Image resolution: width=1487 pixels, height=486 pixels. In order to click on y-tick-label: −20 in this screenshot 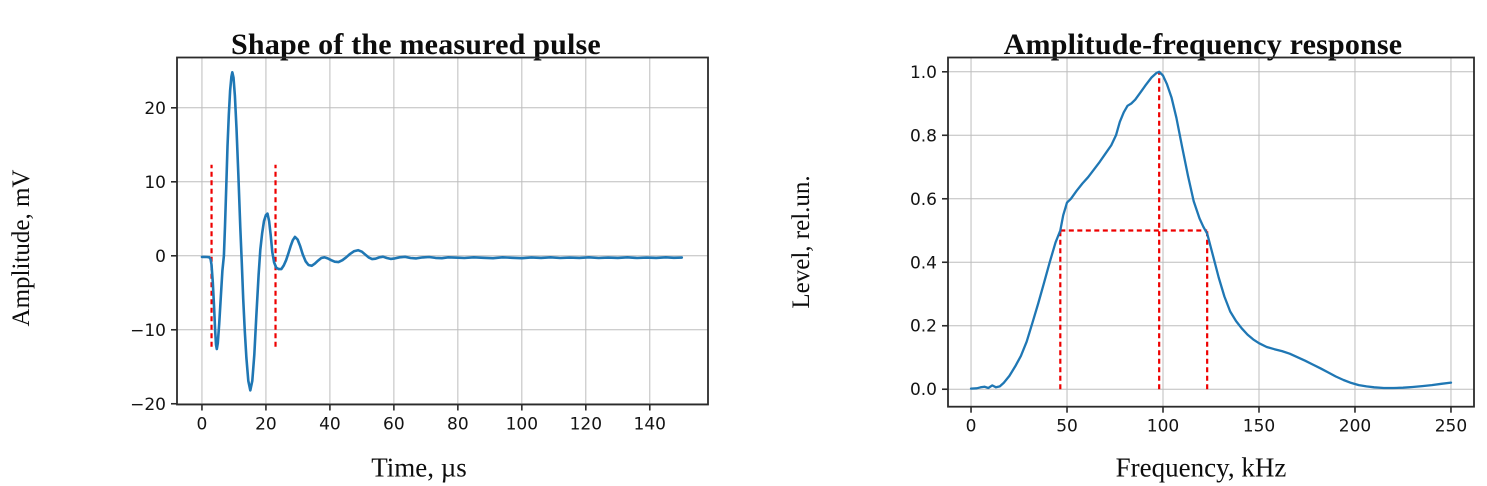, I will do `click(148, 405)`.